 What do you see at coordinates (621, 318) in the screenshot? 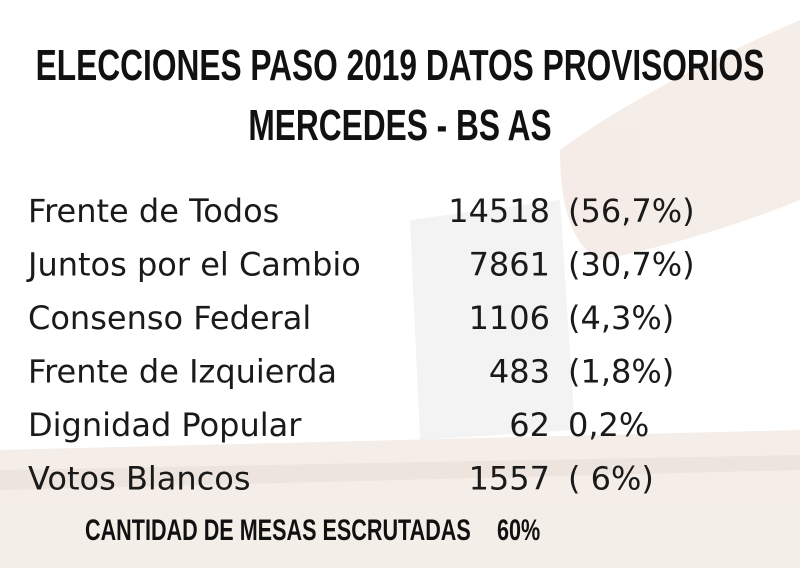
I see `percent: (4,3%)` at bounding box center [621, 318].